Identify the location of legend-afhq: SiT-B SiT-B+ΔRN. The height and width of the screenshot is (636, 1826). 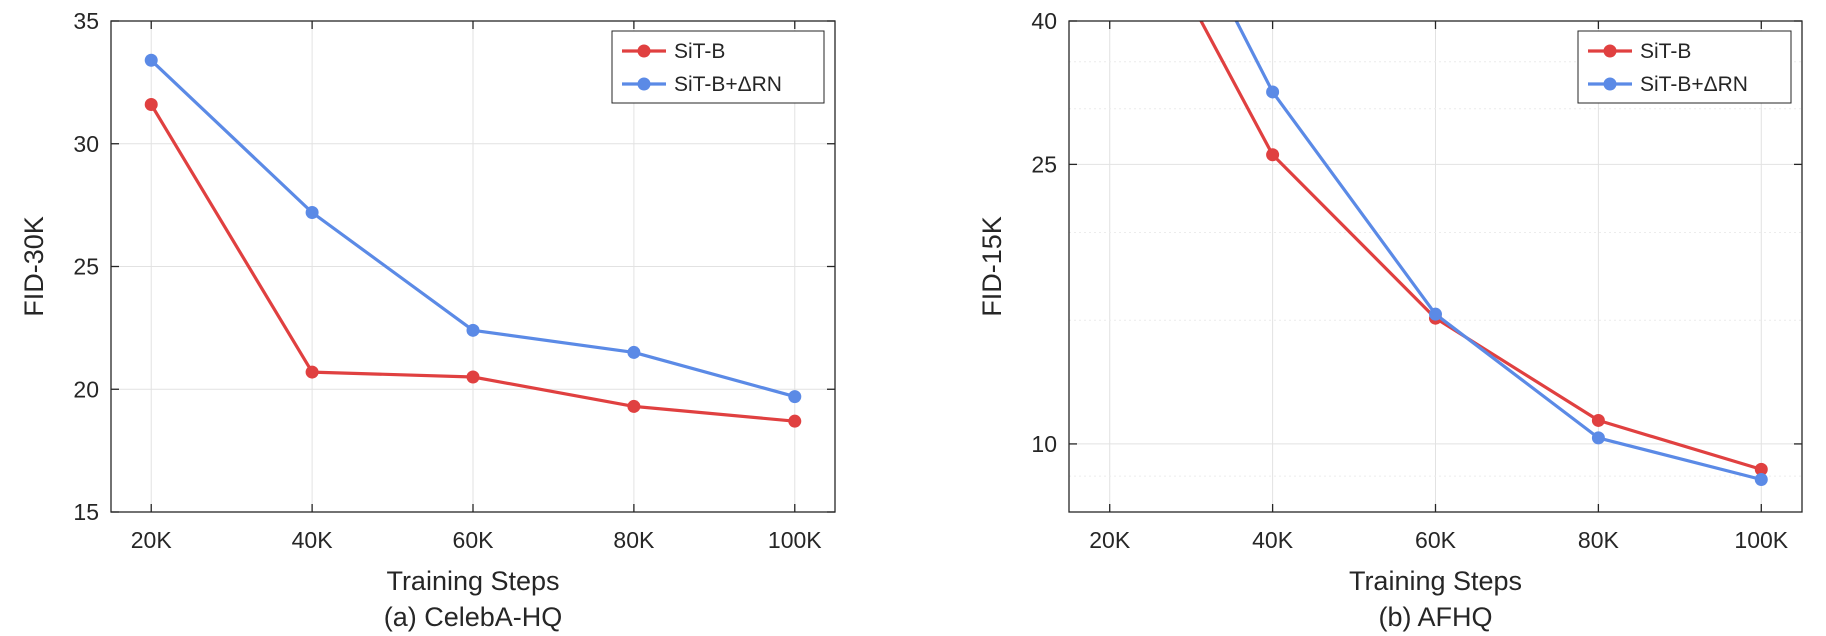
(1684, 67).